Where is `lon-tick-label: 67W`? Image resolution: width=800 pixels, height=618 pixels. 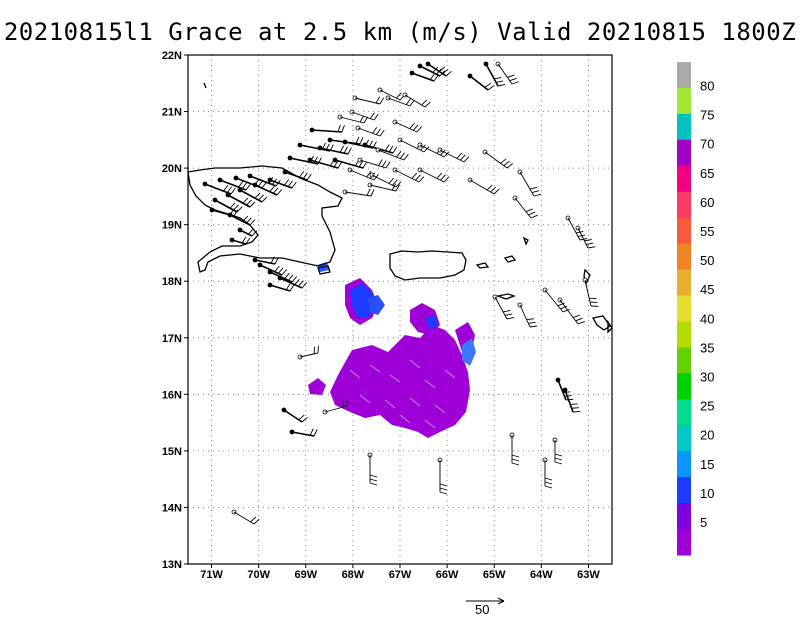
lon-tick-label: 67W is located at coordinates (400, 575).